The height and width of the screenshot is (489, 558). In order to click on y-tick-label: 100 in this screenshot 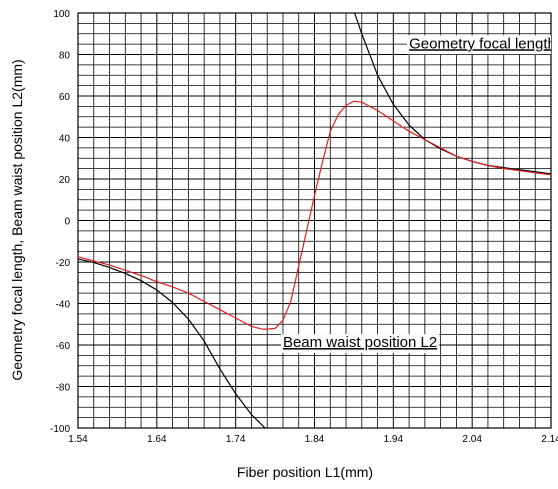, I will do `click(61, 14)`.